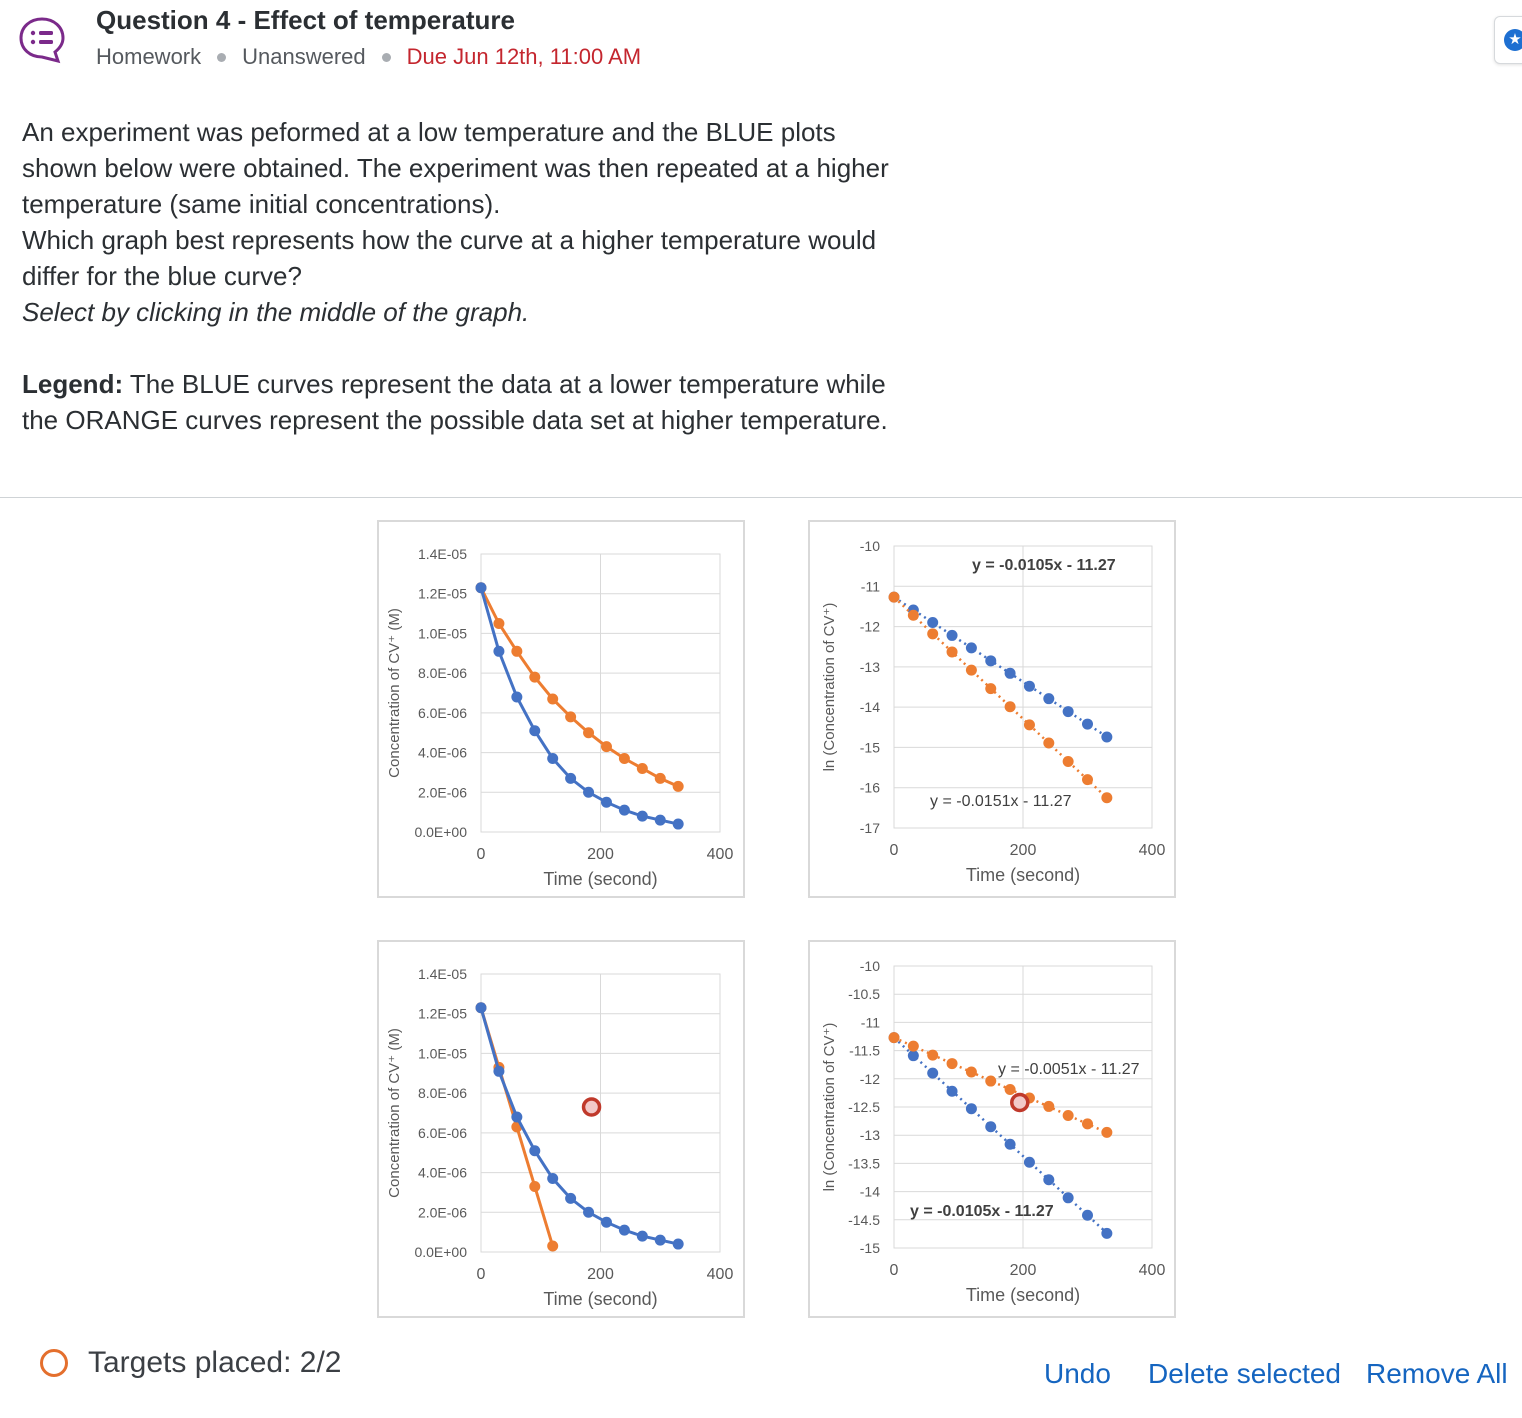  What do you see at coordinates (394, 693) in the screenshot?
I see `y-axis-label: Concentration of CV⁺ (M)` at bounding box center [394, 693].